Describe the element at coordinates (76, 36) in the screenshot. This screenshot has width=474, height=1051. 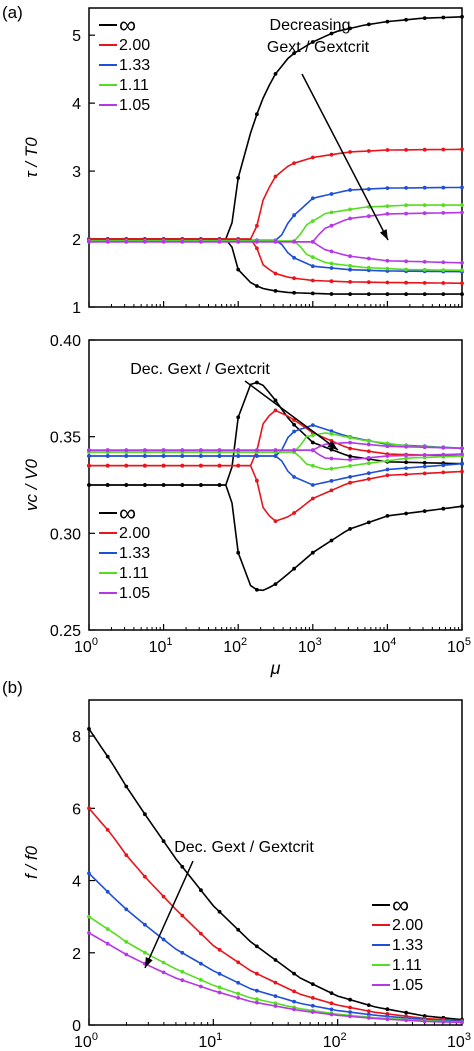
I see `y-tick-label: 5` at that location.